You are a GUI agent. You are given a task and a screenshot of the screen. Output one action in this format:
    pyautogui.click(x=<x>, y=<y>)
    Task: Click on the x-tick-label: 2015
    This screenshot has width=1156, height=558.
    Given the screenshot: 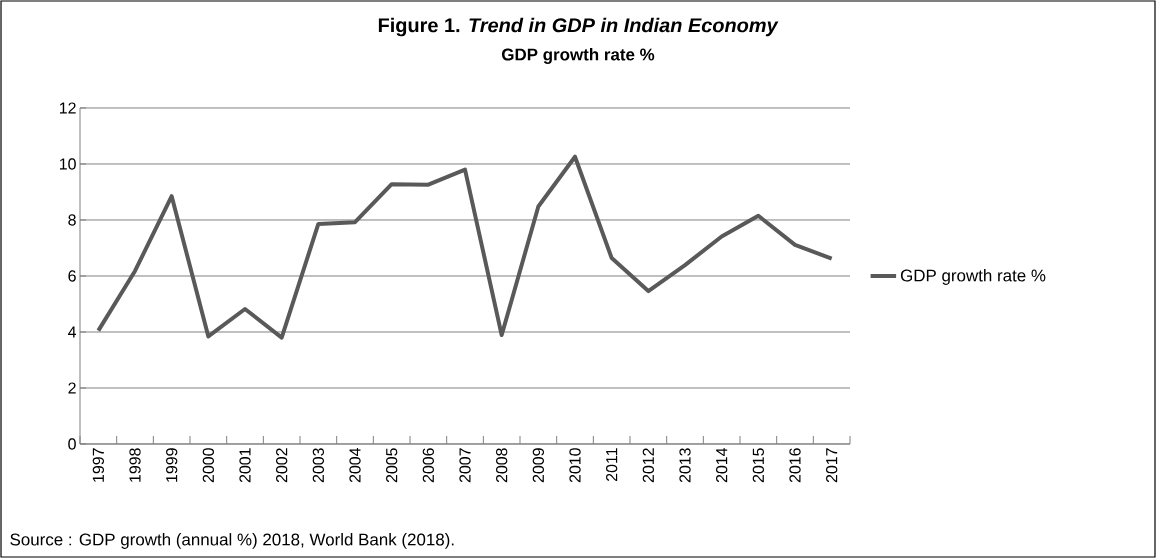 What is the action you would take?
    pyautogui.click(x=758, y=465)
    